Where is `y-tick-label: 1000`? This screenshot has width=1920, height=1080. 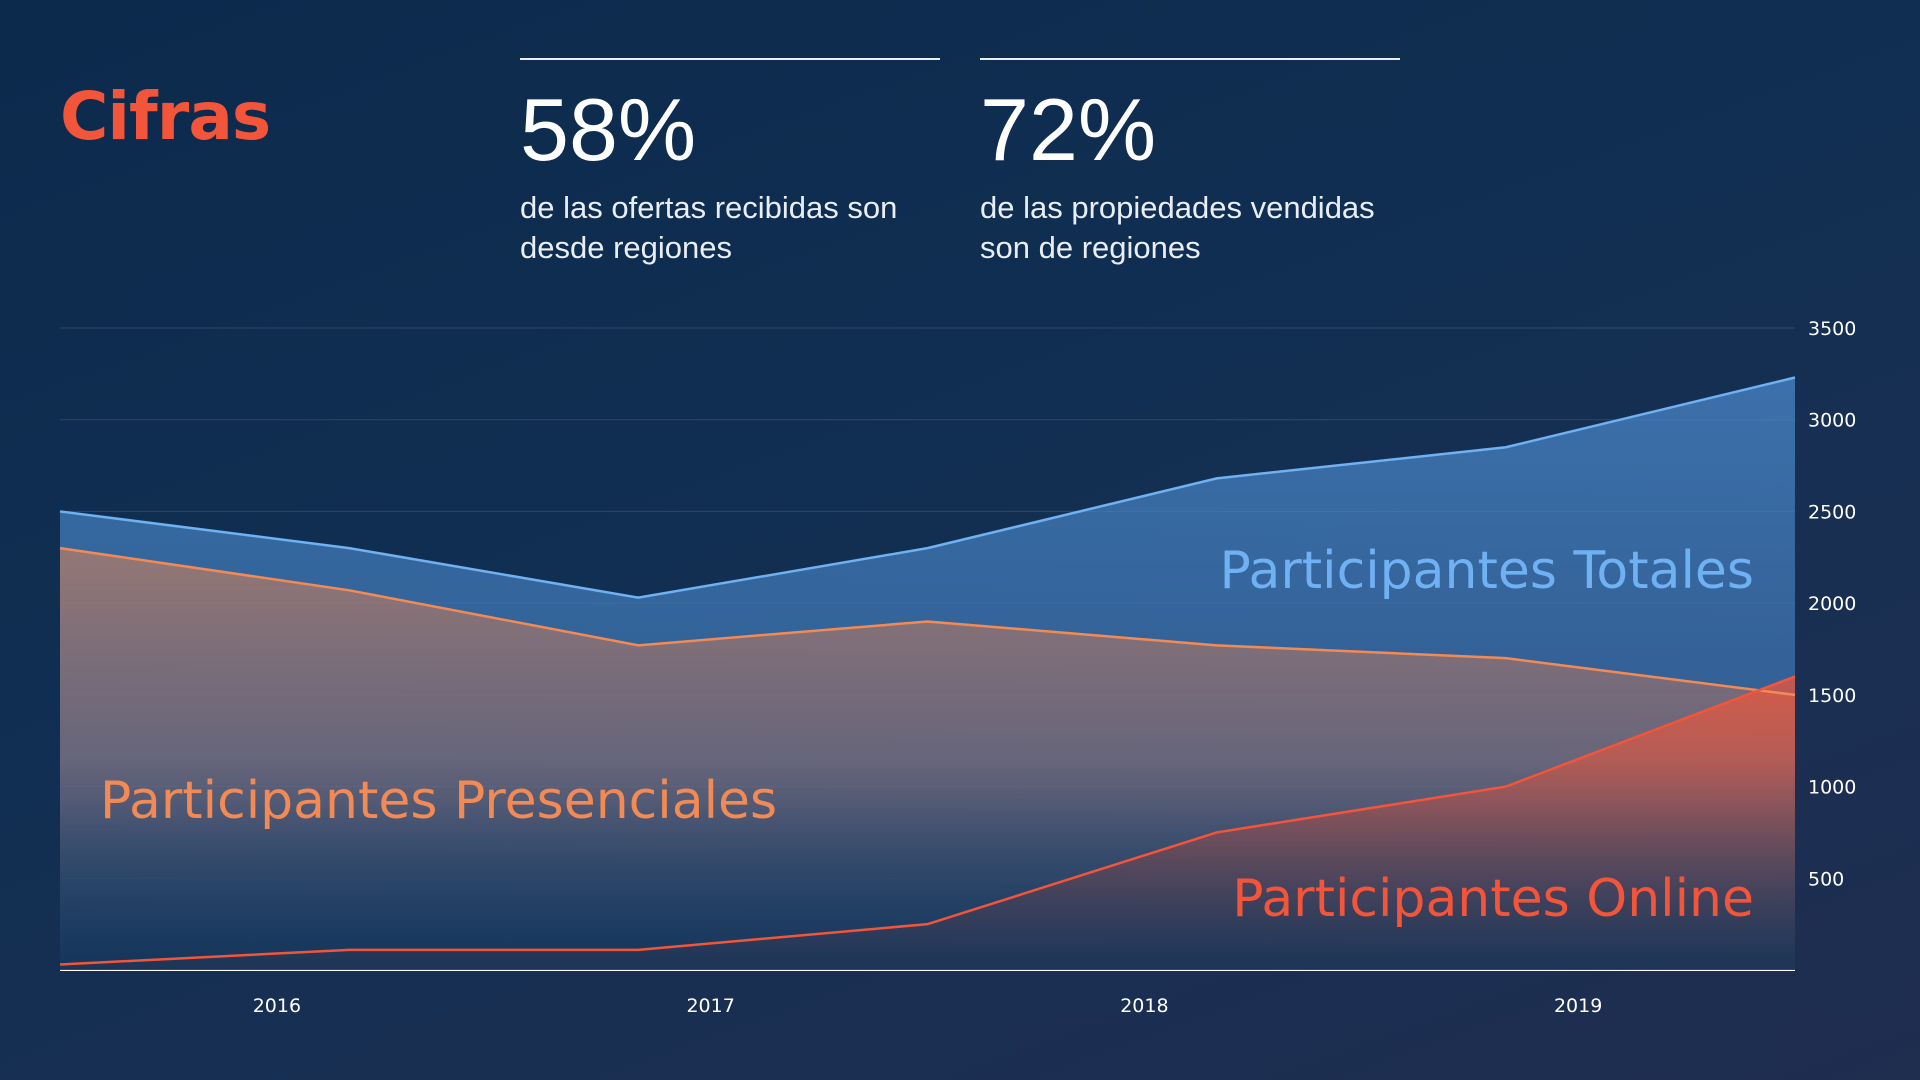
y-tick-label: 1000 is located at coordinates (1832, 788).